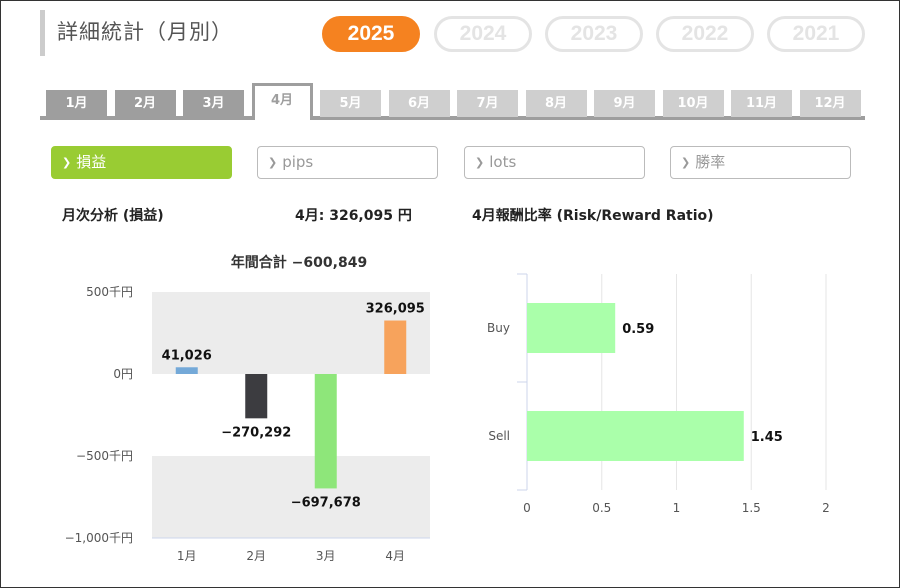 The width and height of the screenshot is (900, 588). Describe the element at coordinates (527, 508) in the screenshot. I see `x-tick-label: 0` at that location.